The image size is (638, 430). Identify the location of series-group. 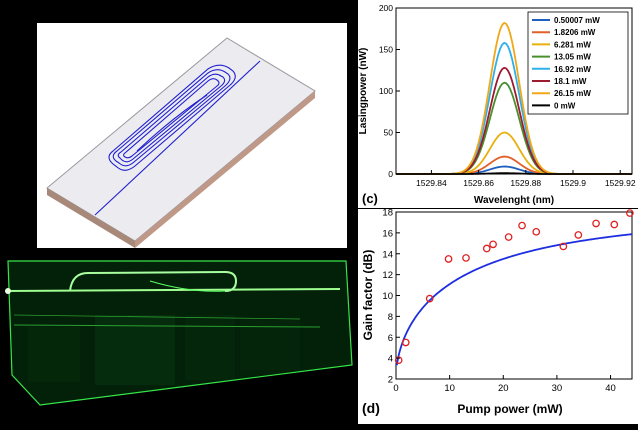
(514, 98).